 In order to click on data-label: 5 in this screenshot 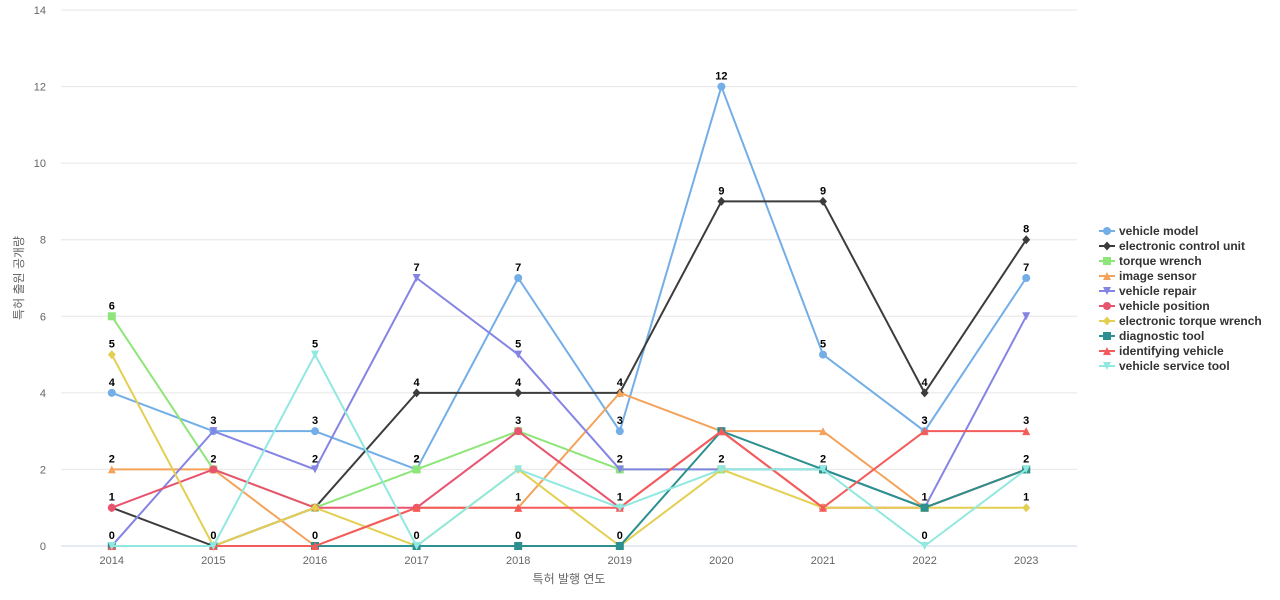, I will do `click(315, 345)`.